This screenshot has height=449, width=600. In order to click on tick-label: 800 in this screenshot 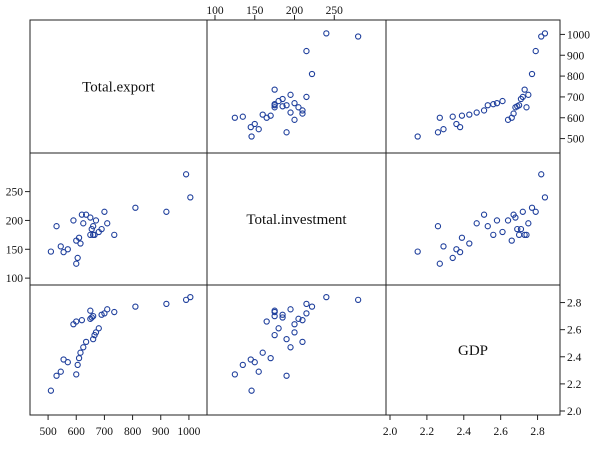, I will do `click(576, 77)`.